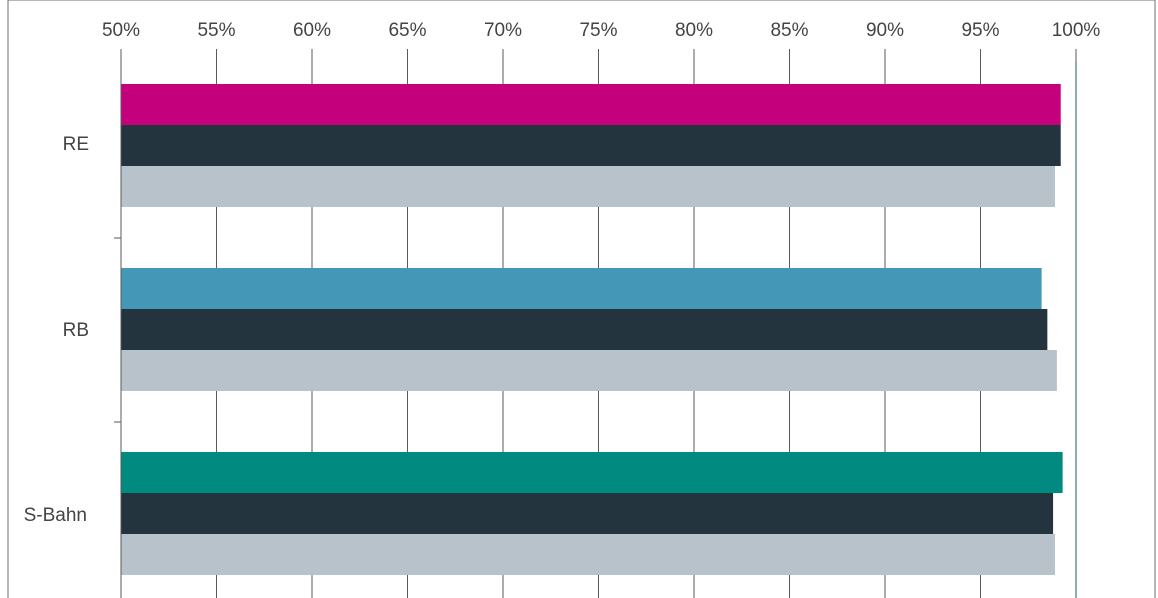 The image size is (1158, 598). What do you see at coordinates (980, 30) in the screenshot?
I see `x-tick-label: 95%` at bounding box center [980, 30].